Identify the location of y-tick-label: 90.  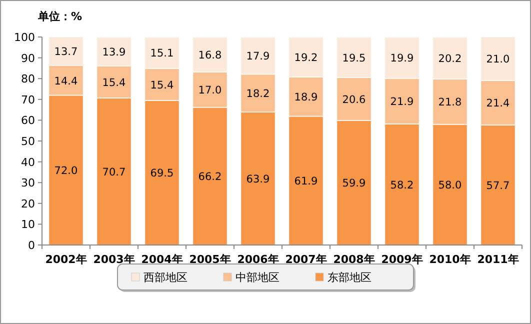
(28, 58).